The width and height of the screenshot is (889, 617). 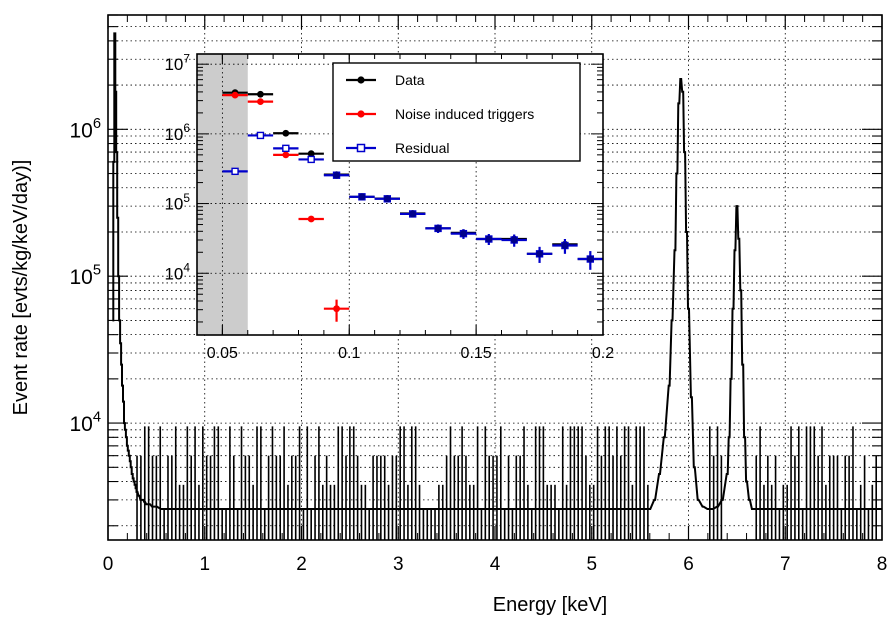 I want to click on legend-label-residual: Residual, so click(x=422, y=148).